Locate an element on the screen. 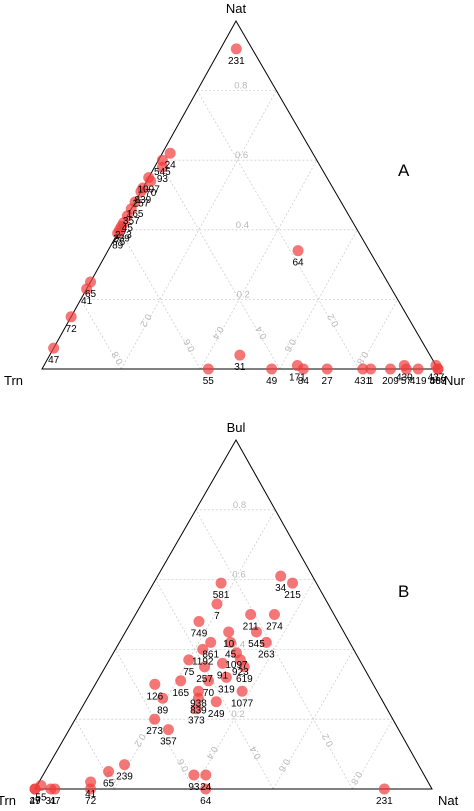  vertex-label-left-a: Trn is located at coordinates (13, 380).